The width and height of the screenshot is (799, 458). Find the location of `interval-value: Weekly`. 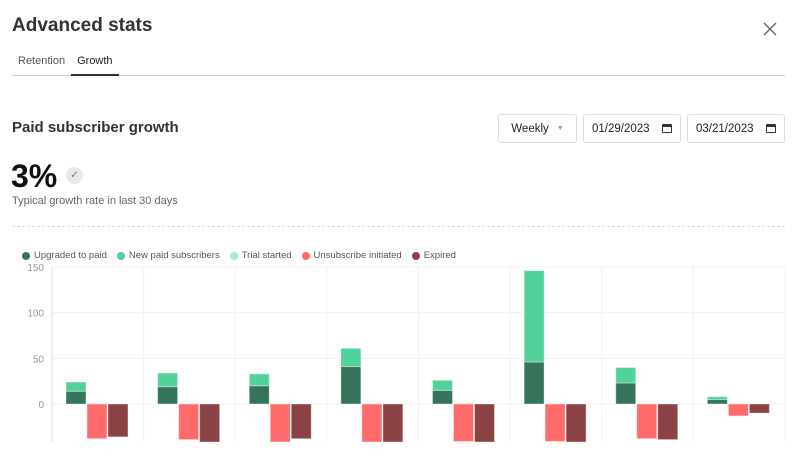

interval-value: Weekly is located at coordinates (530, 128).